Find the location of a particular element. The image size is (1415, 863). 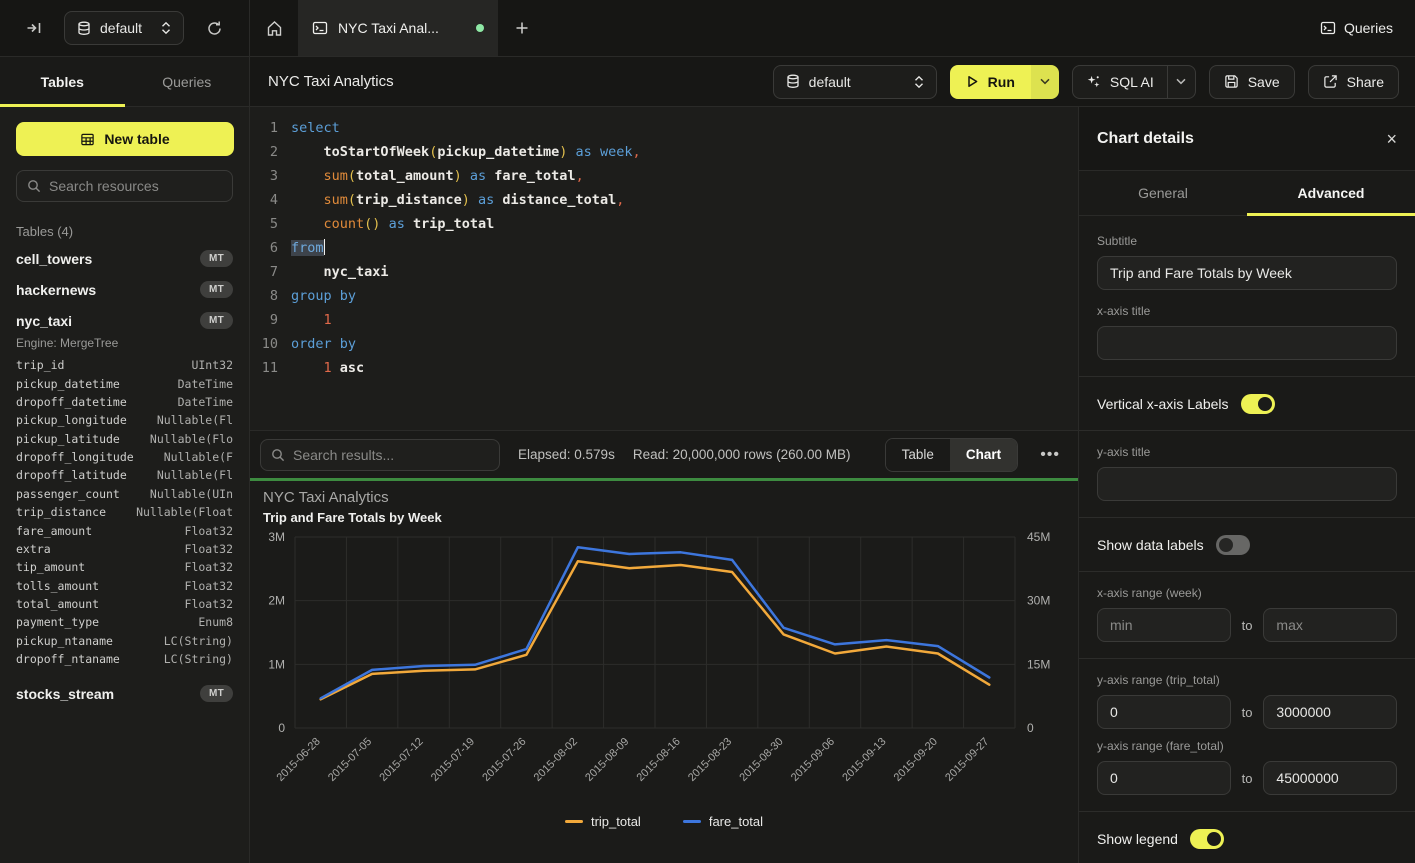

xaxis-range-label: x-axis range (week) is located at coordinates (1149, 593).